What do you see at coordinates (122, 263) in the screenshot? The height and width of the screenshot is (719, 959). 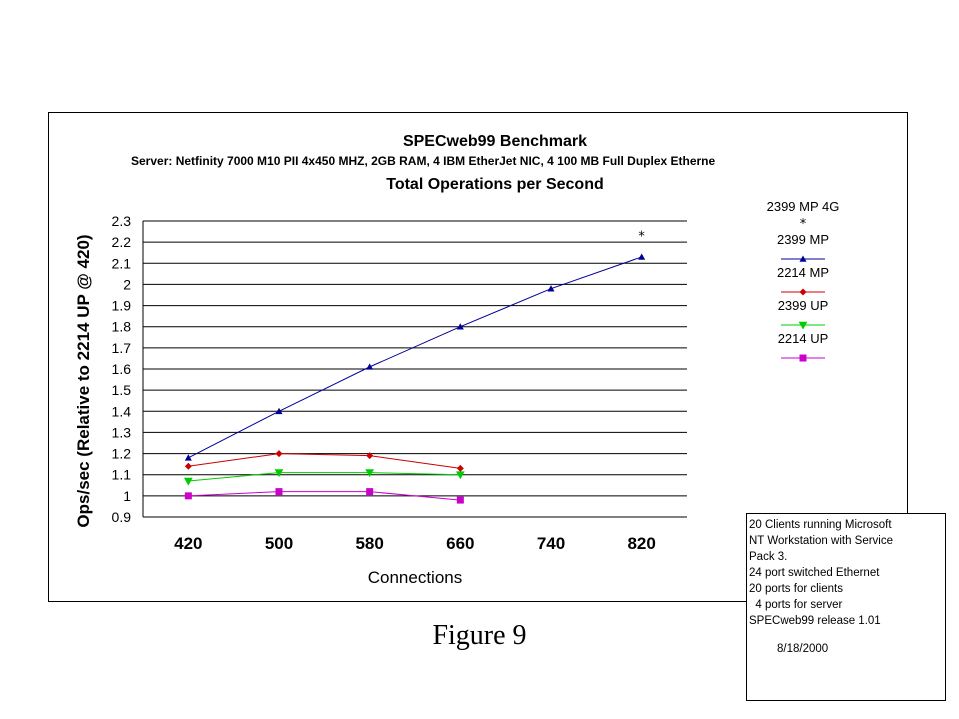 I see `y-tick-label: 2.1` at bounding box center [122, 263].